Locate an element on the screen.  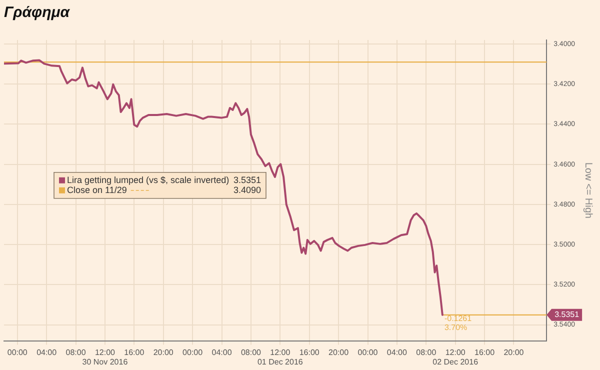
y-axis-title: Low <= High is located at coordinates (588, 190).